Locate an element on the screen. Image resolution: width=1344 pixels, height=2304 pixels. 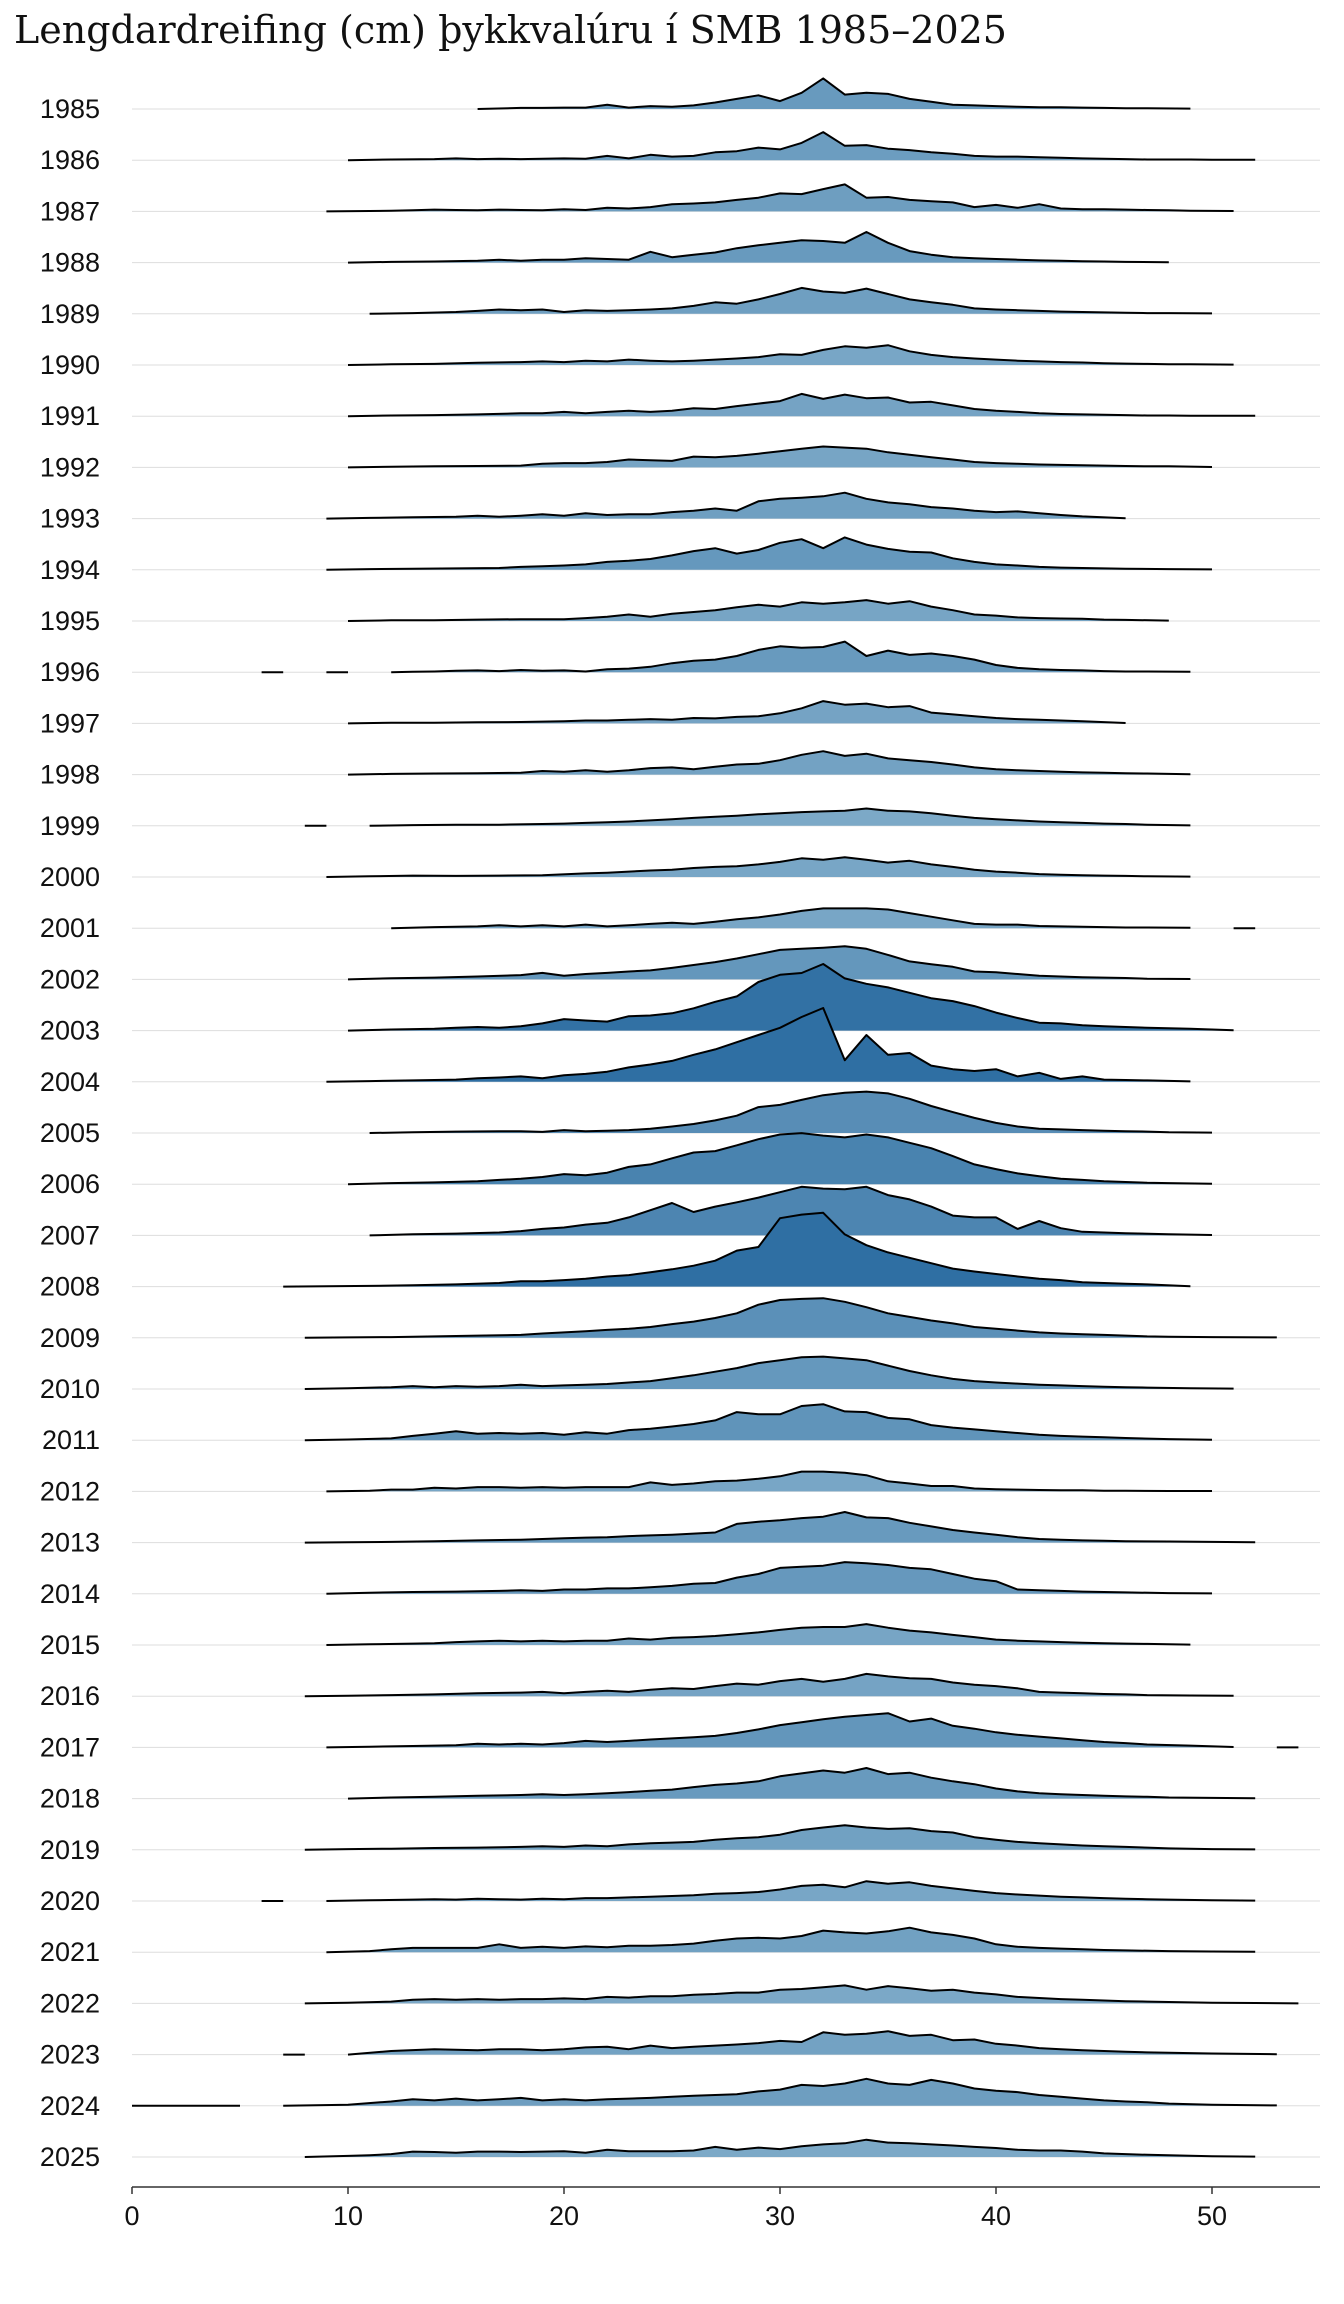
year-label-2024: 2024 is located at coordinates (70, 2106).